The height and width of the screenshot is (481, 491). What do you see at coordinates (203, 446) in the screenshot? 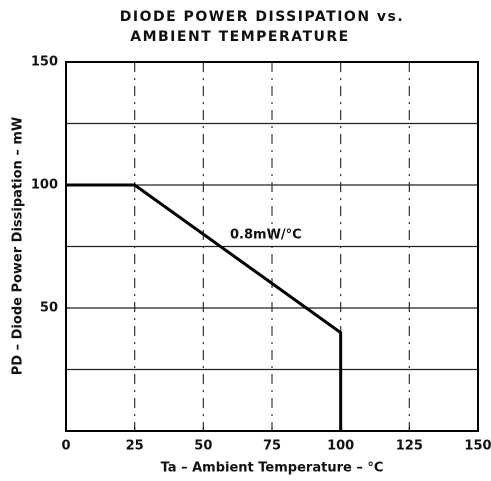
I see `x-tick-label: 50` at bounding box center [203, 446].